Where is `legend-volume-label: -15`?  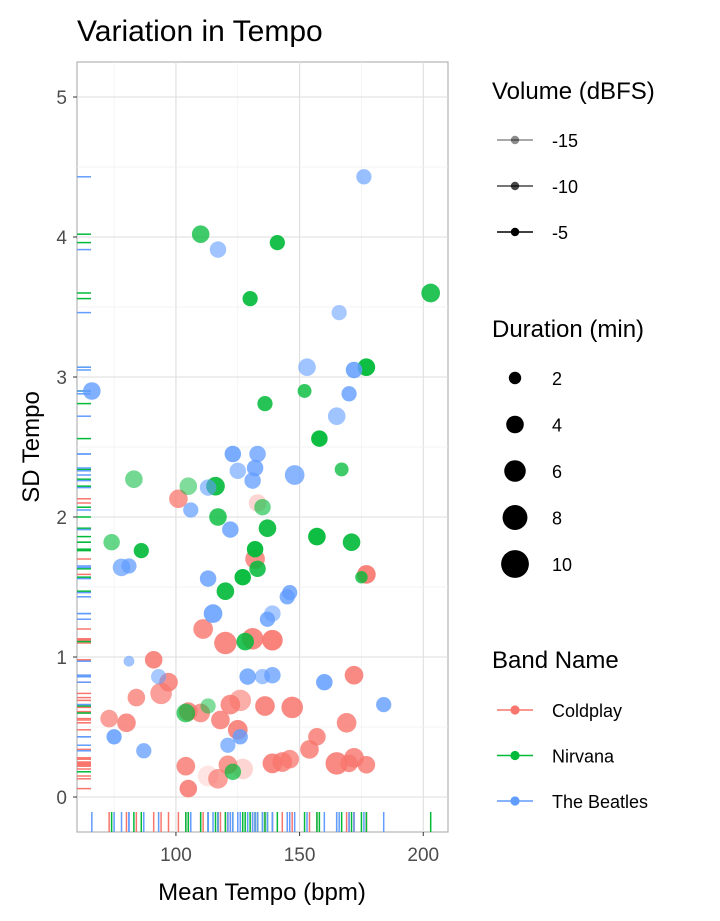
legend-volume-label: -15 is located at coordinates (565, 141).